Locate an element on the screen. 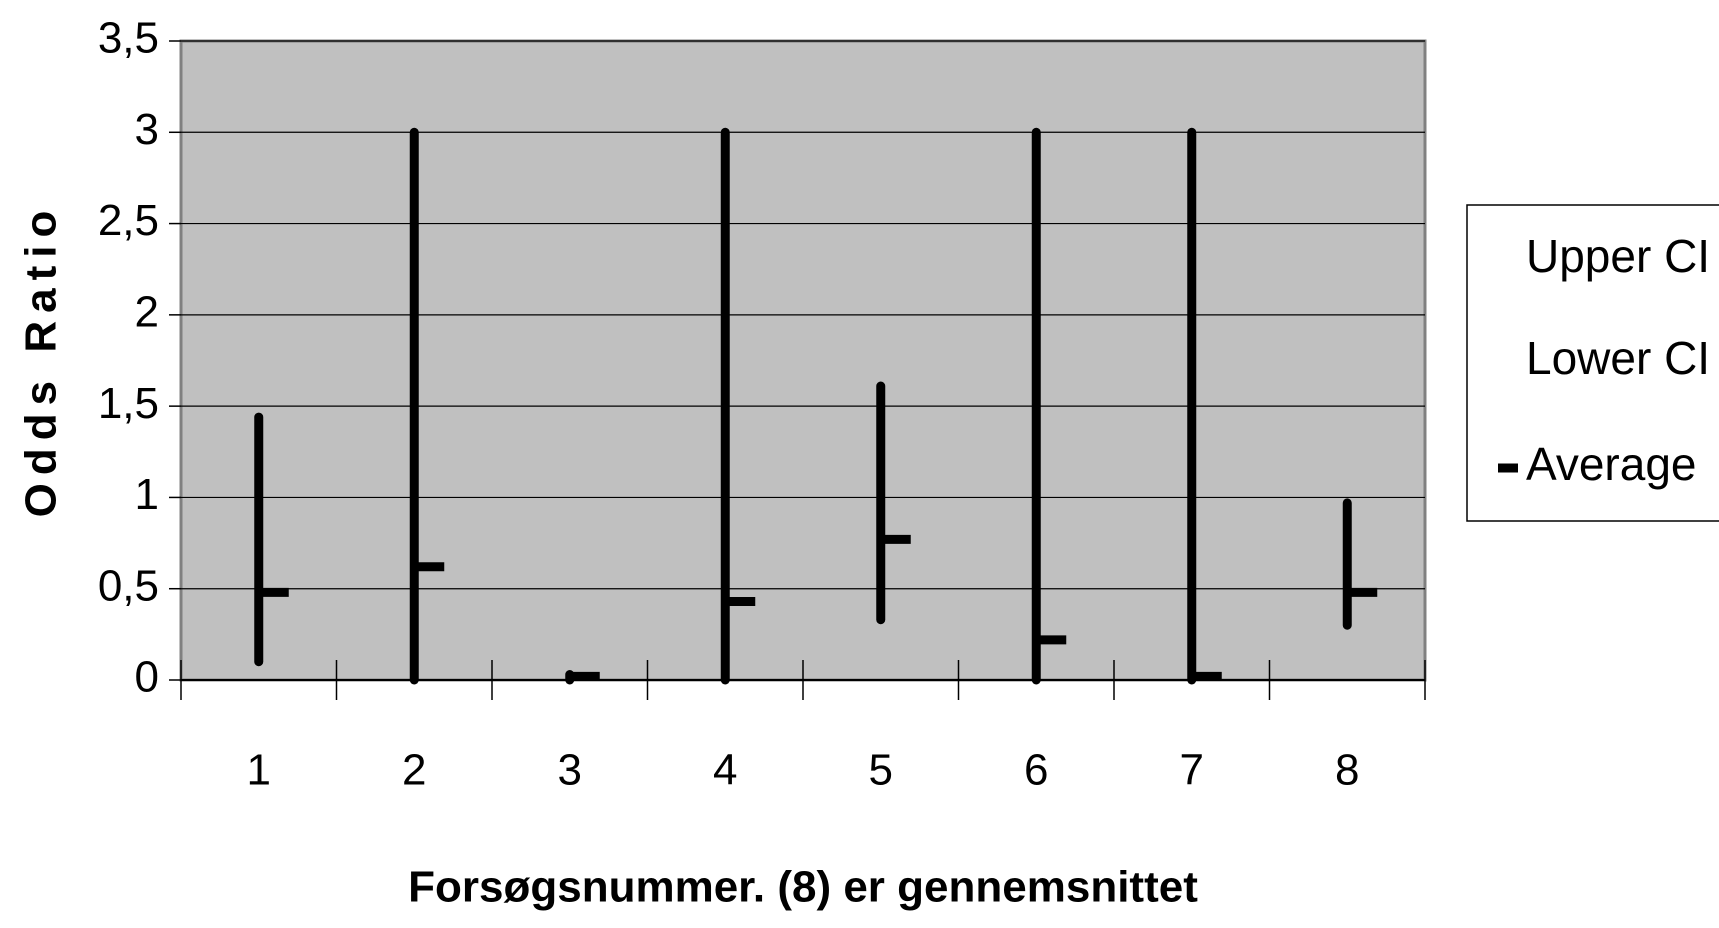 This screenshot has width=1719, height=928. y-tick-label: 1 is located at coordinates (147, 494).